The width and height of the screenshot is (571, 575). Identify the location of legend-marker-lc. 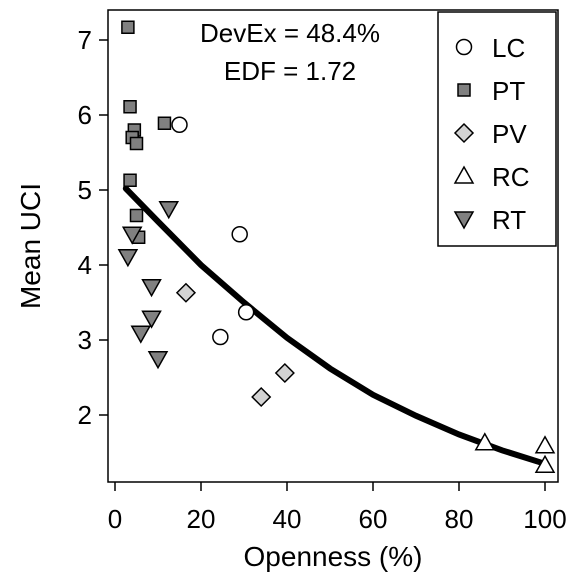
(464, 47).